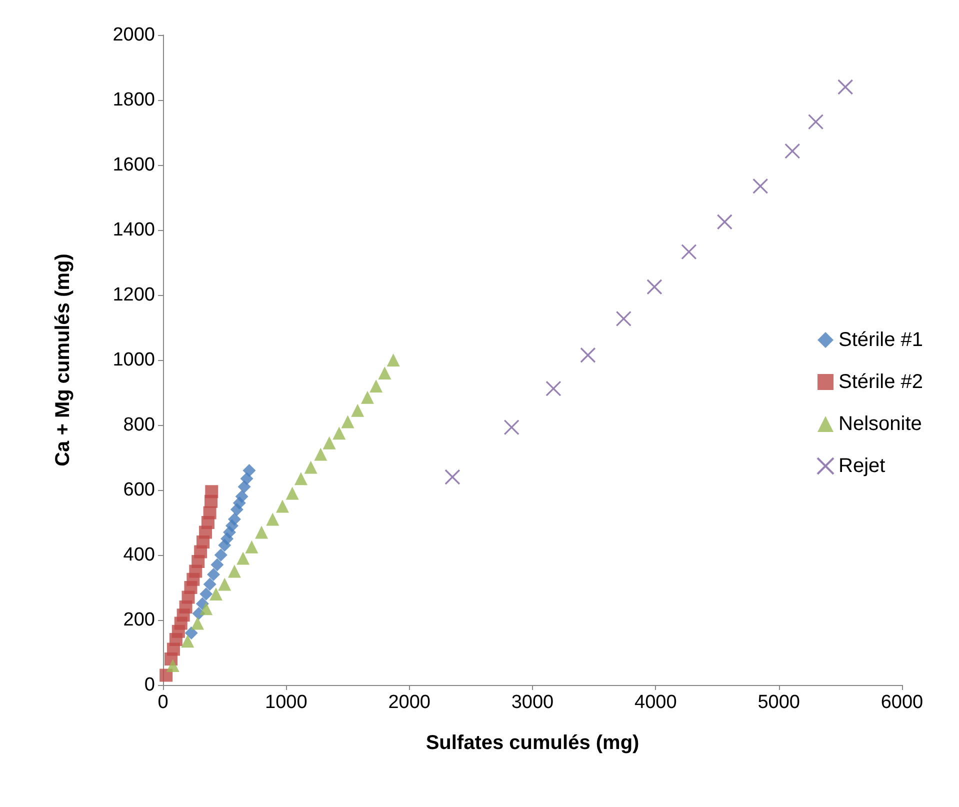 The width and height of the screenshot is (959, 807). Describe the element at coordinates (862, 466) in the screenshot. I see `legend-label: Rejet` at that location.